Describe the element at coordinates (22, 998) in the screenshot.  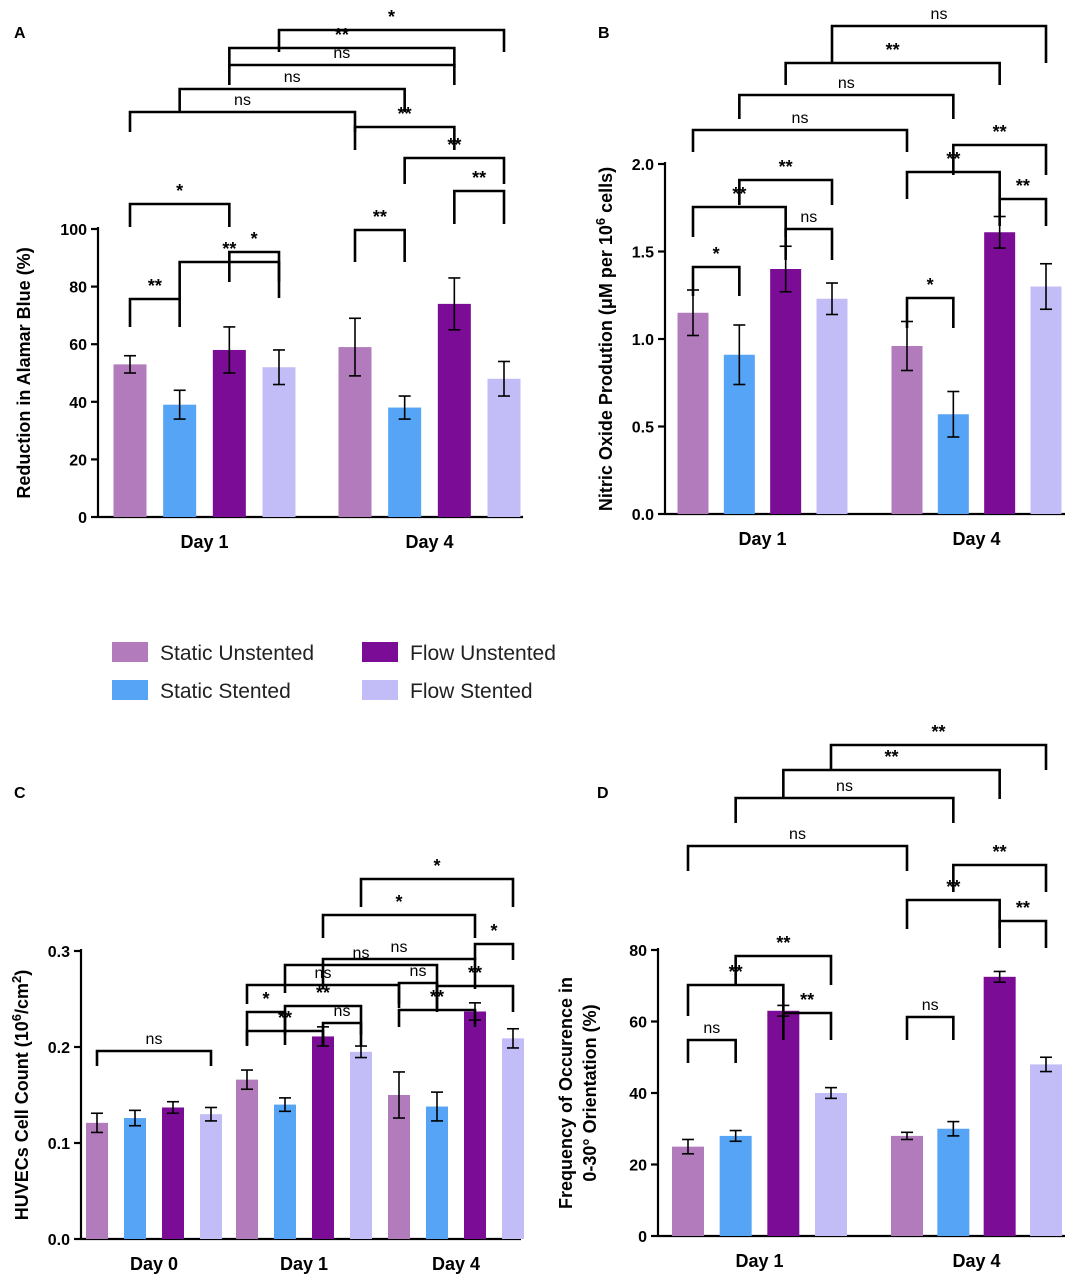
I see `y-axis-label-part: /cm` at that location.